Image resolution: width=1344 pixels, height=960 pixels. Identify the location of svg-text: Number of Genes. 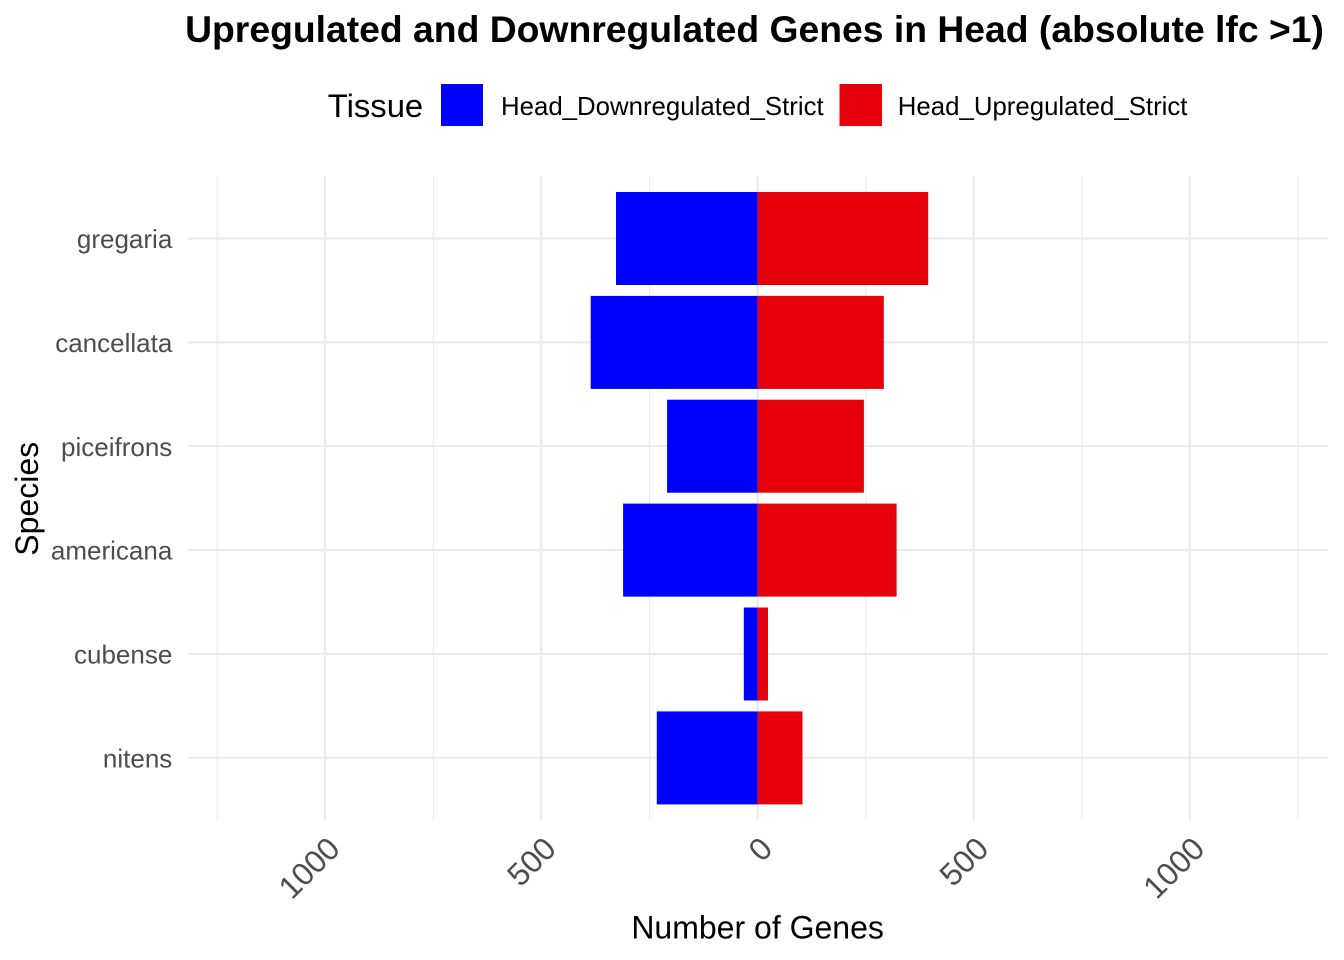
(757, 928).